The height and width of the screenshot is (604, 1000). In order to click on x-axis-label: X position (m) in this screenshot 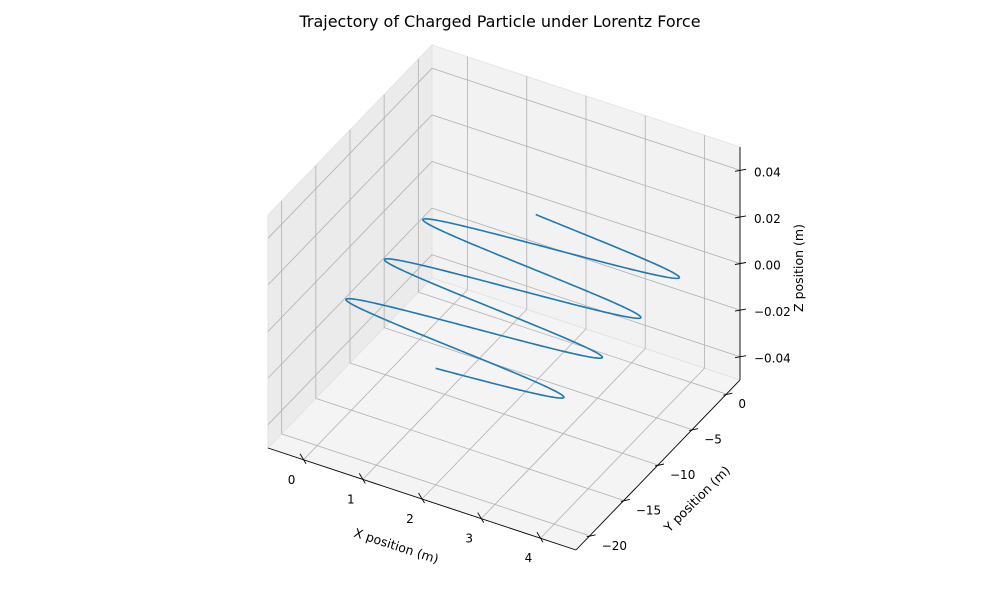, I will do `click(396, 545)`.